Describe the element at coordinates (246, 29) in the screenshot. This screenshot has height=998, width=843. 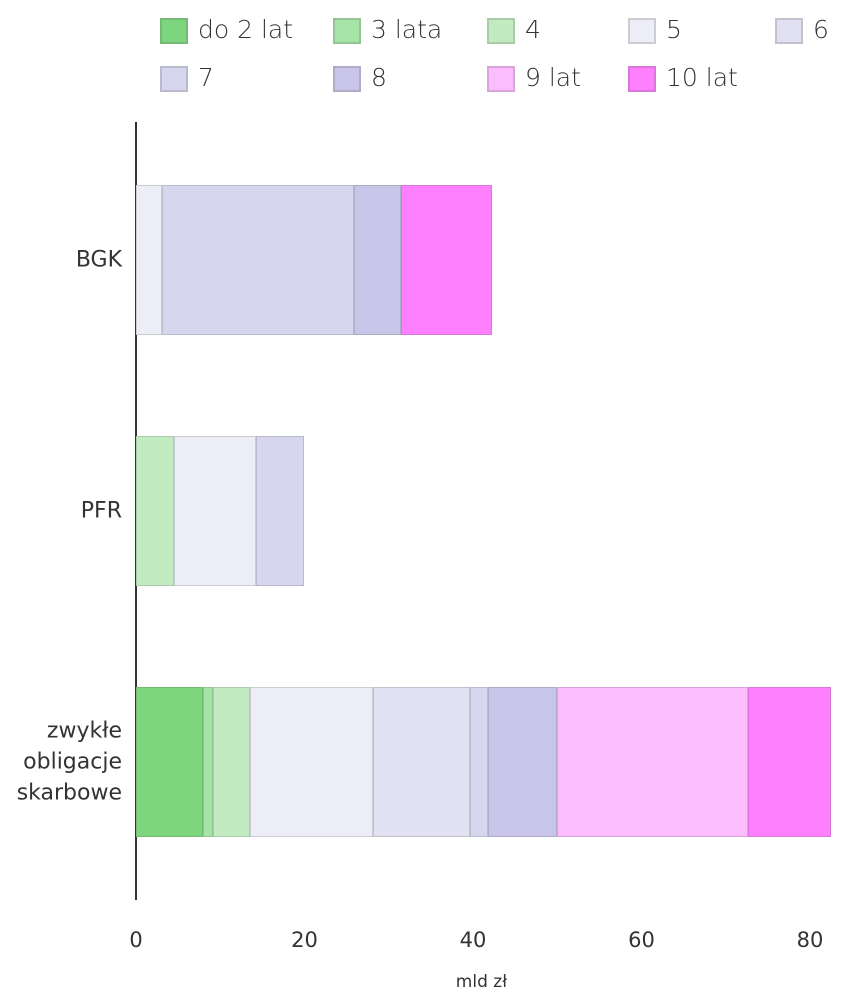
I see `legend-label: do 2 lat` at that location.